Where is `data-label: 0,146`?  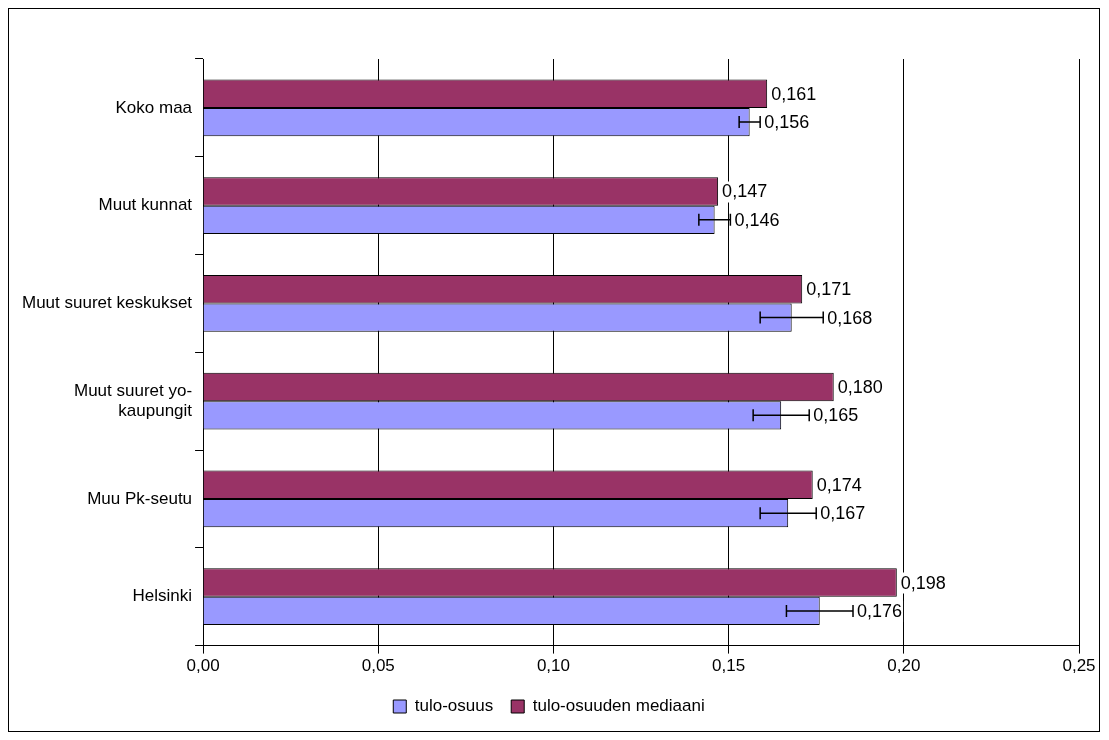 data-label: 0,146 is located at coordinates (757, 219).